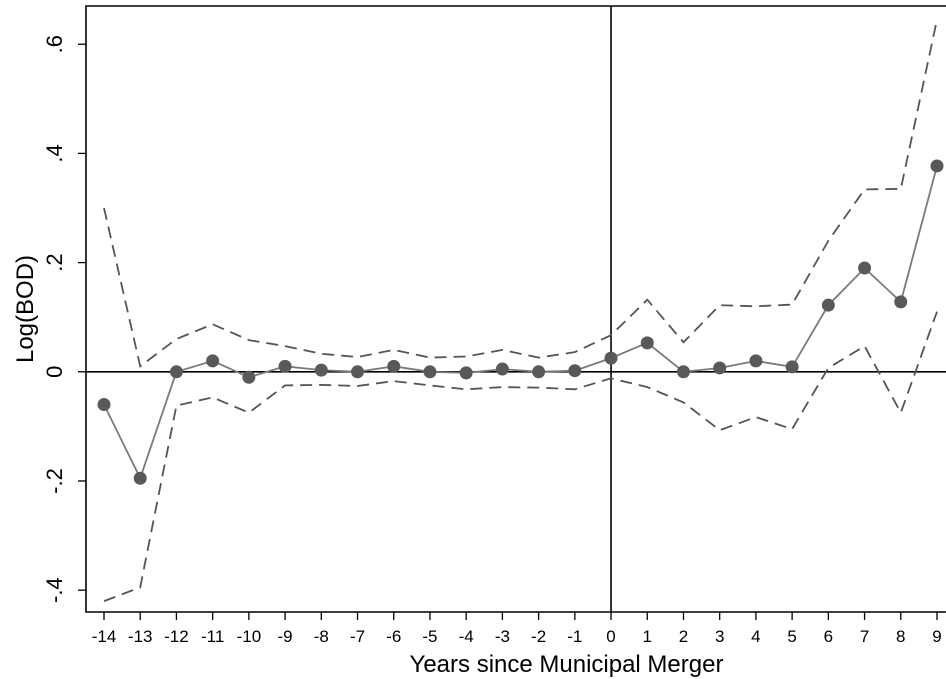 The width and height of the screenshot is (946, 679). Describe the element at coordinates (900, 636) in the screenshot. I see `x-tick-label: 8` at that location.